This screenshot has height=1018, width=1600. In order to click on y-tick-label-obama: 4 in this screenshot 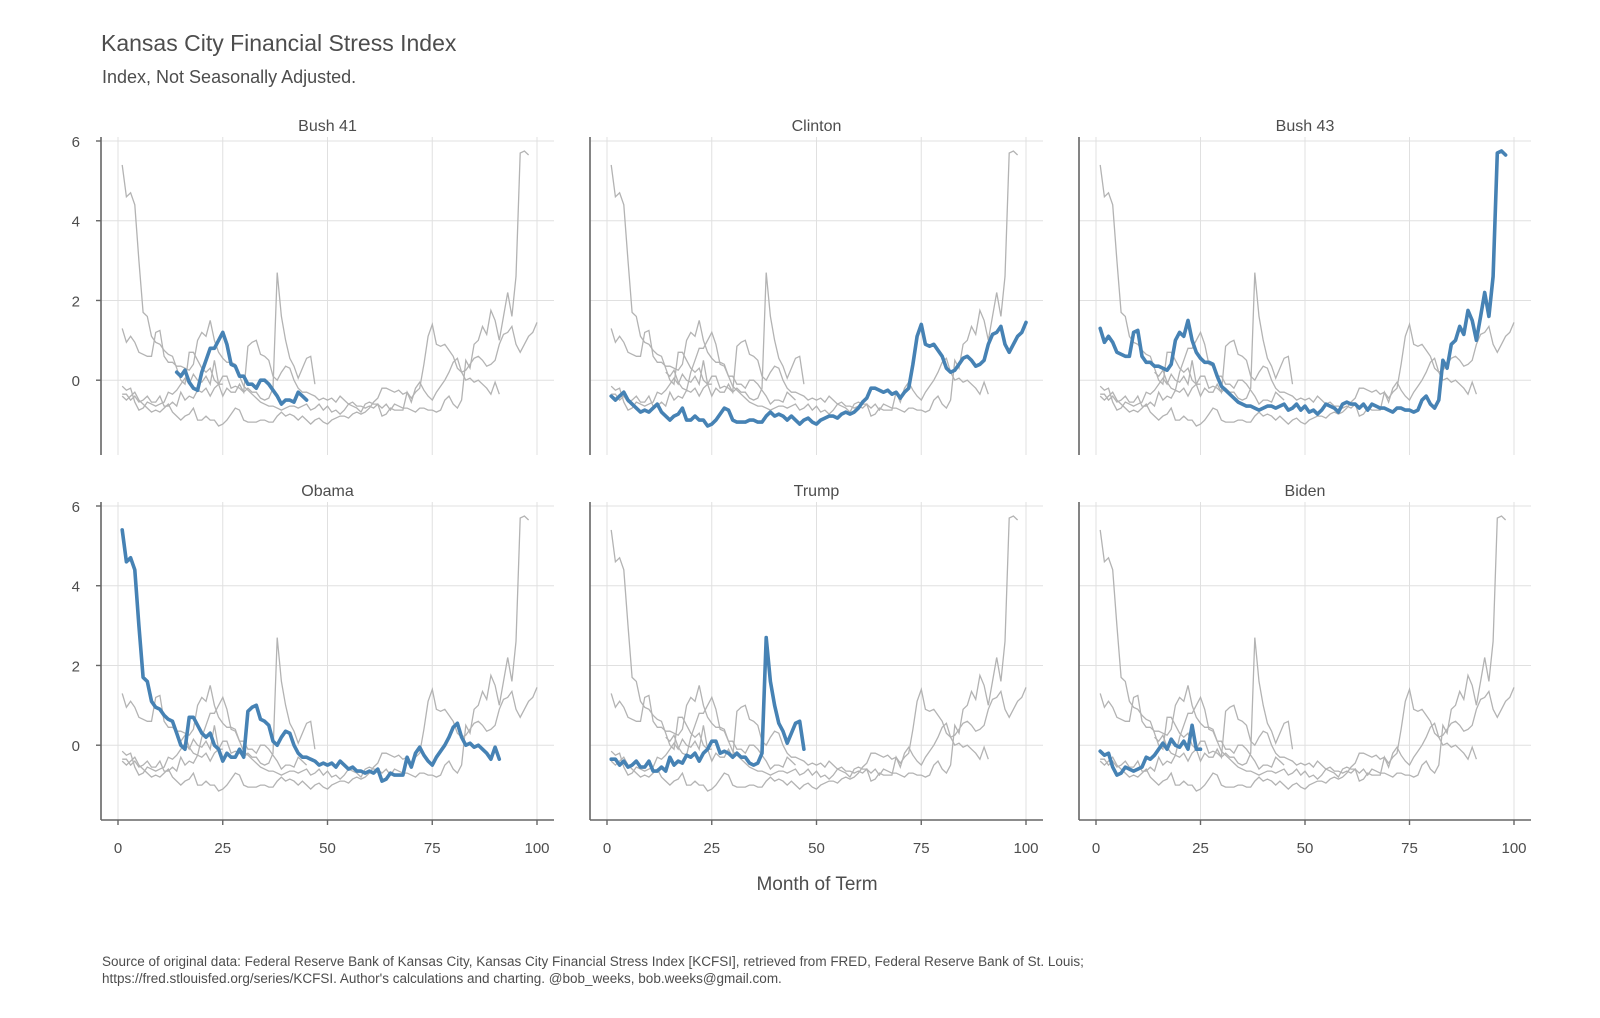, I will do `click(76, 587)`.